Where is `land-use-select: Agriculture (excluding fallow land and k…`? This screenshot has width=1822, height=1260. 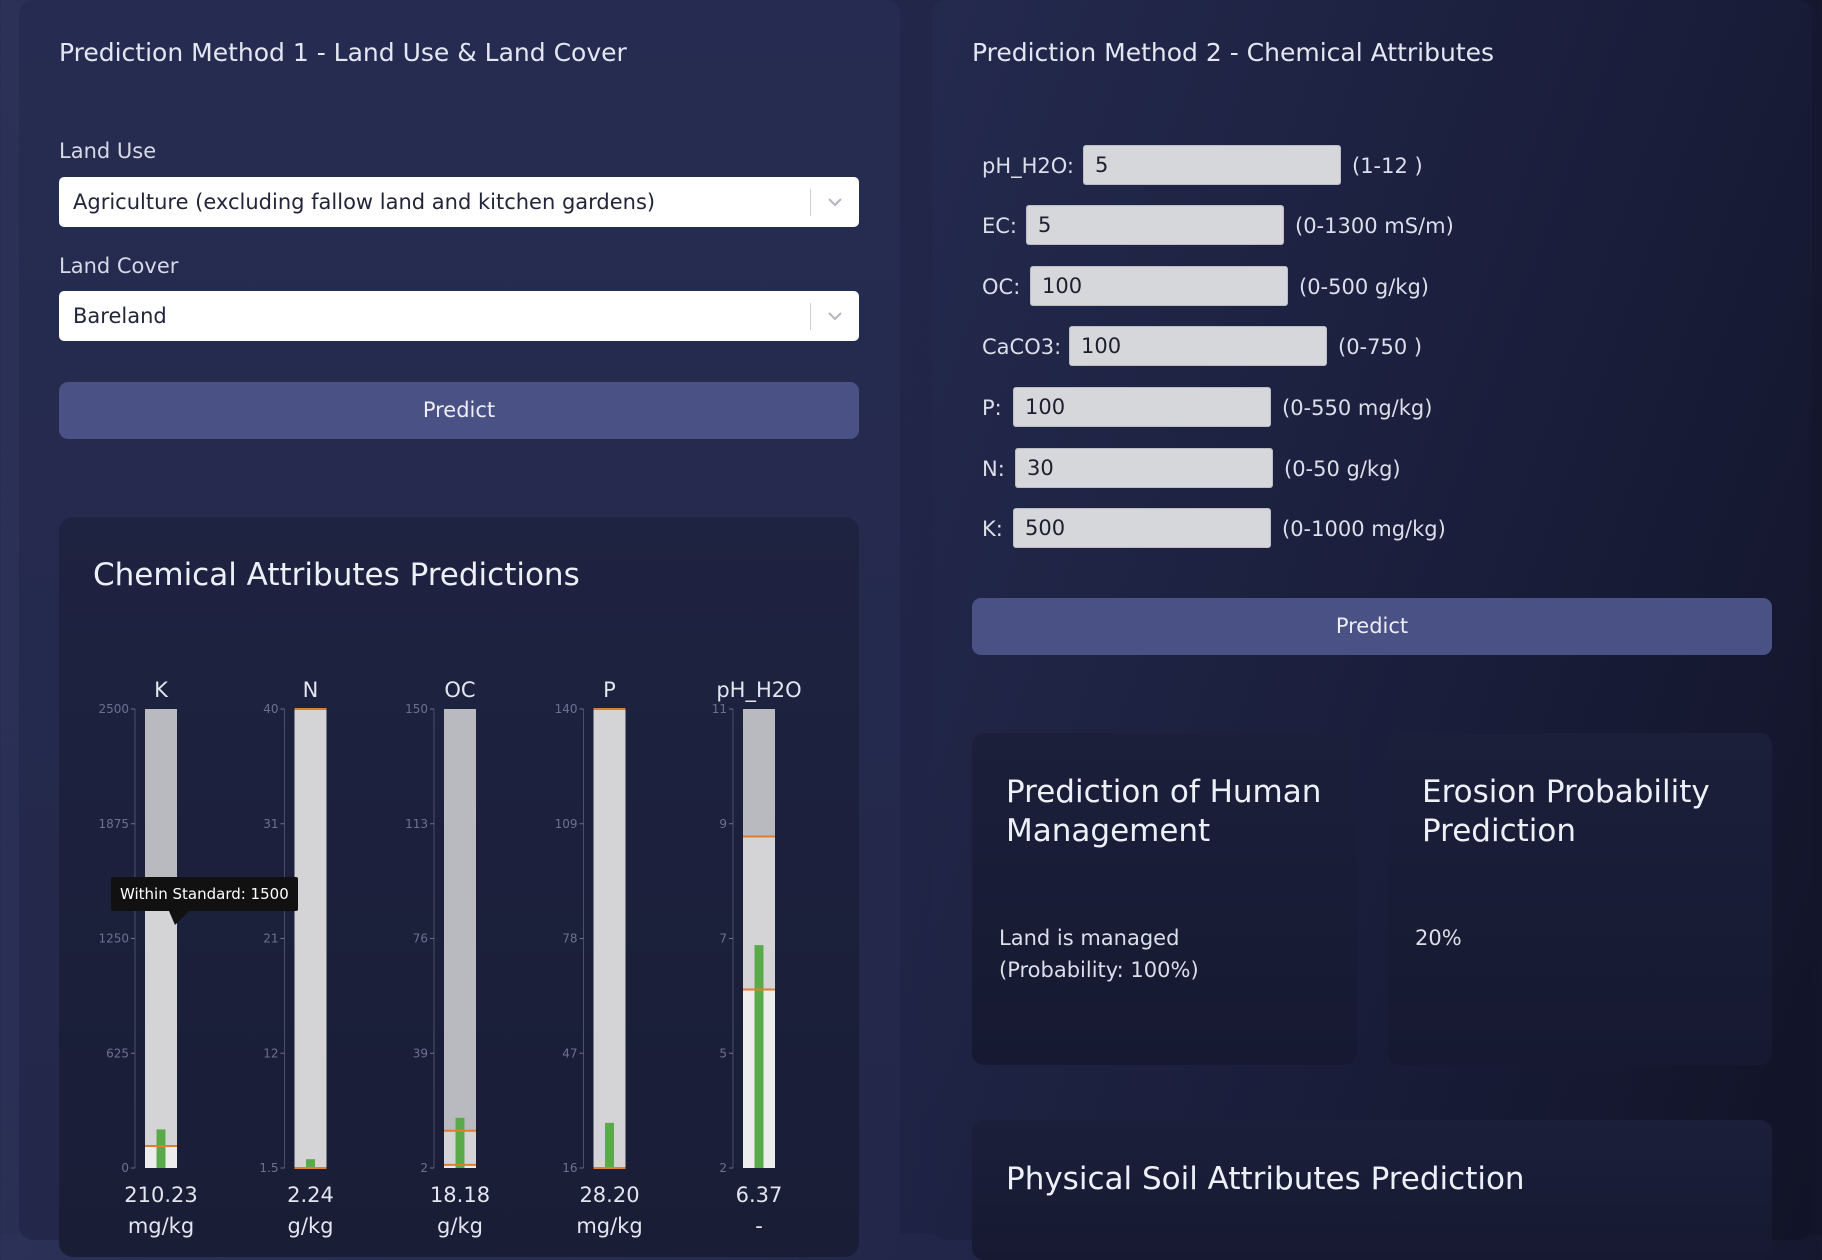 land-use-select: Agriculture (excluding fallow land and k… is located at coordinates (459, 202).